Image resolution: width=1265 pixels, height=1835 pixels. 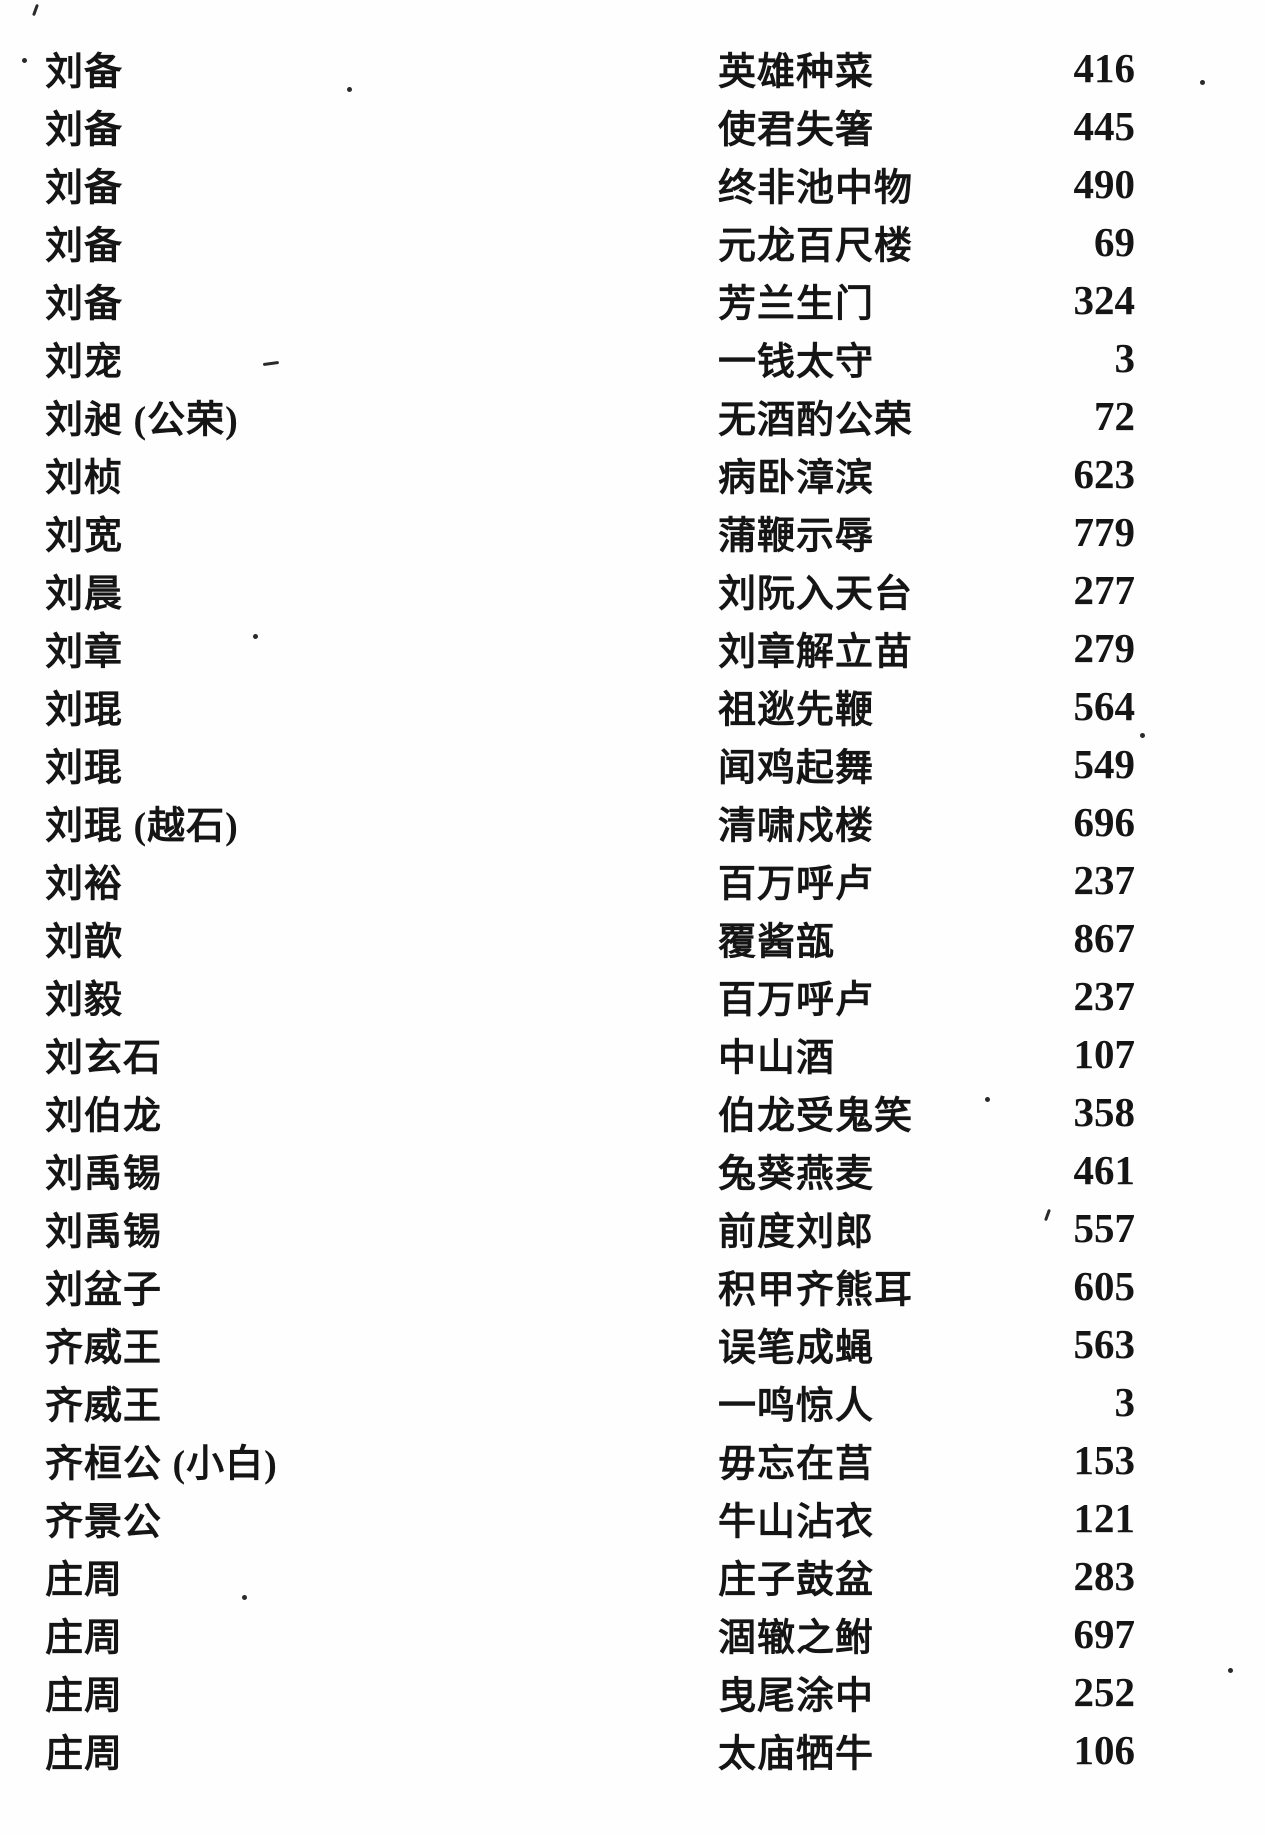 I want to click on index-row: 刘禹锡 前度刘郎 557, so click(x=632, y=1228).